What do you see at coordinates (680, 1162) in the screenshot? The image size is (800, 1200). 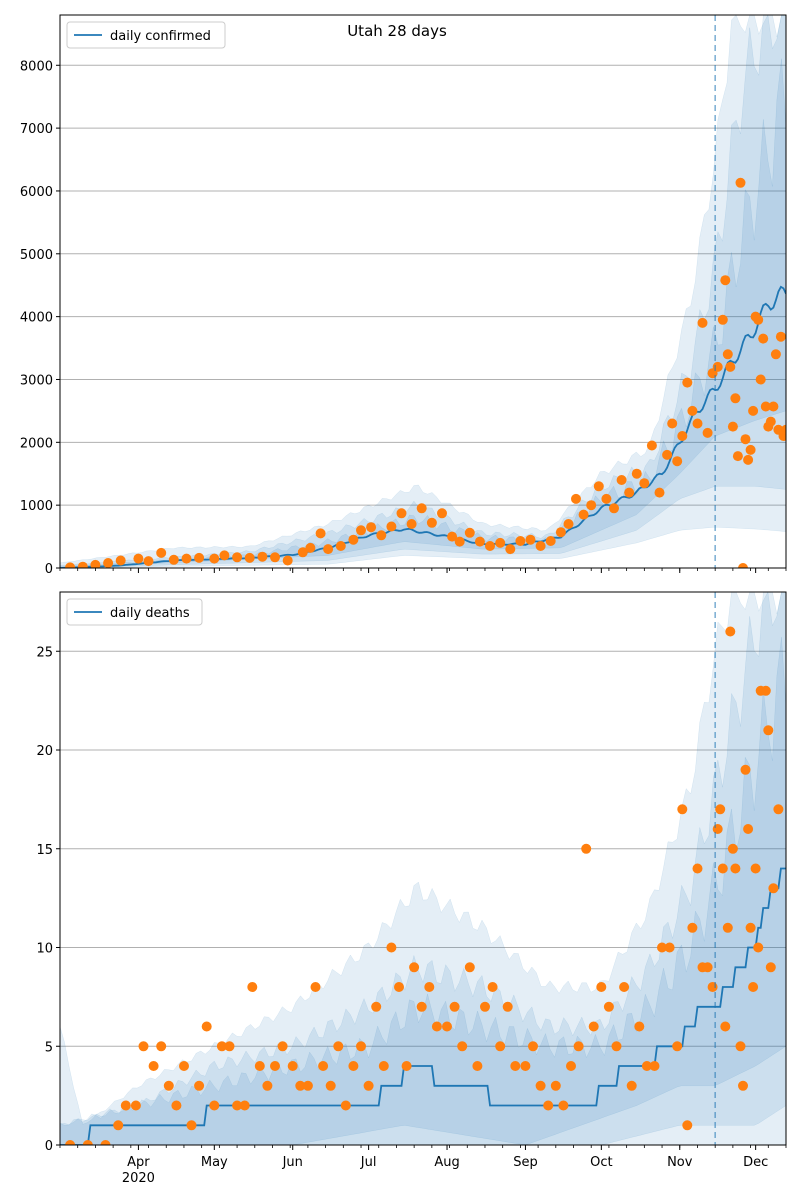 I see `x-tick-label: Nov` at bounding box center [680, 1162].